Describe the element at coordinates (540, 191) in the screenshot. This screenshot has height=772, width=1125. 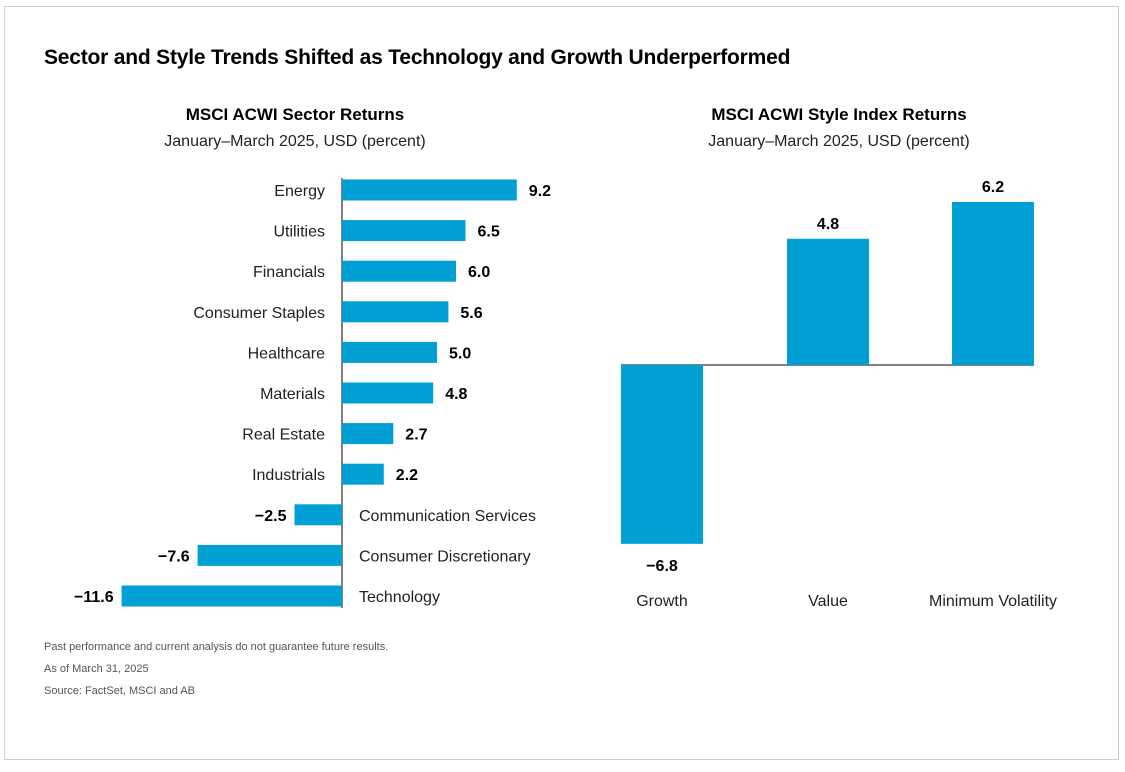
I see `value-energy: 9.2` at that location.